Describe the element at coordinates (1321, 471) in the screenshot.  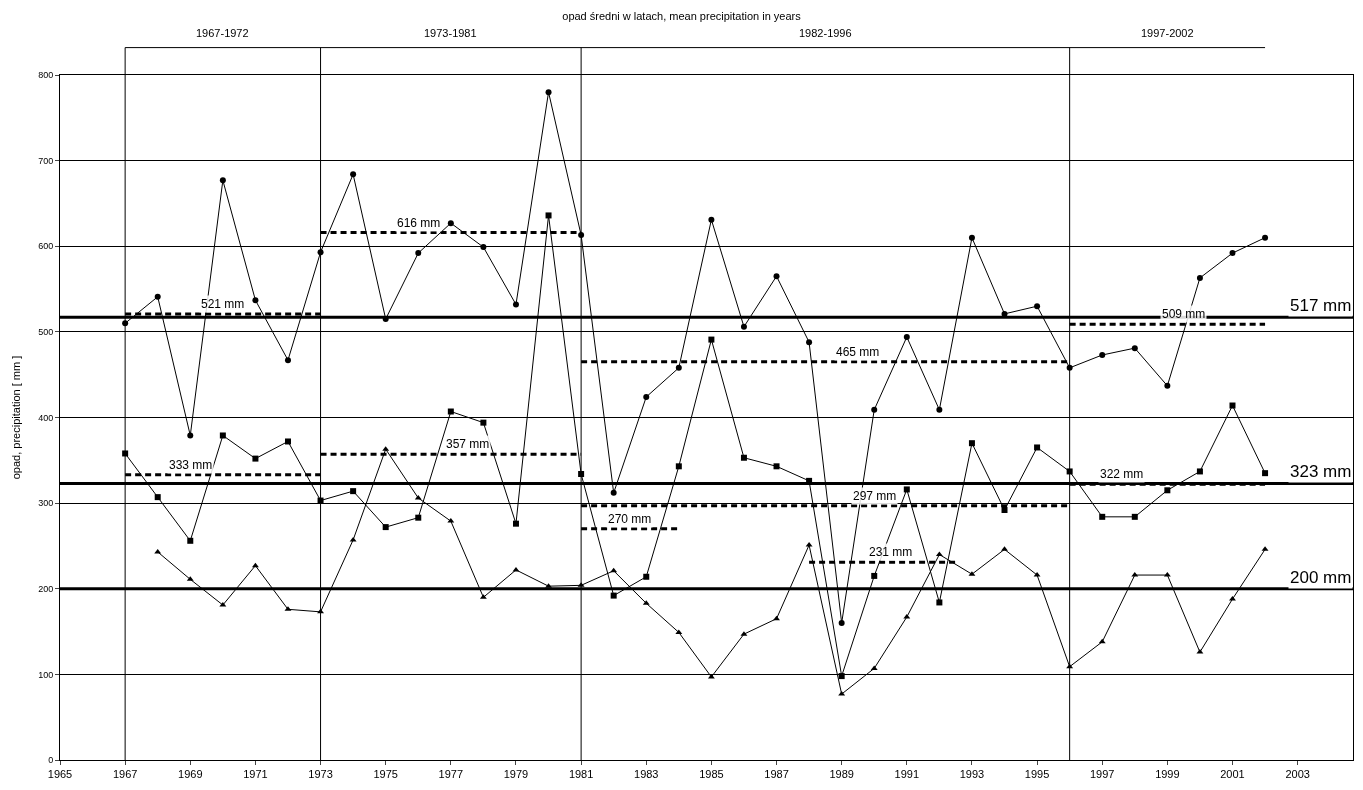
I see `ref-line-label: 323 mm` at that location.